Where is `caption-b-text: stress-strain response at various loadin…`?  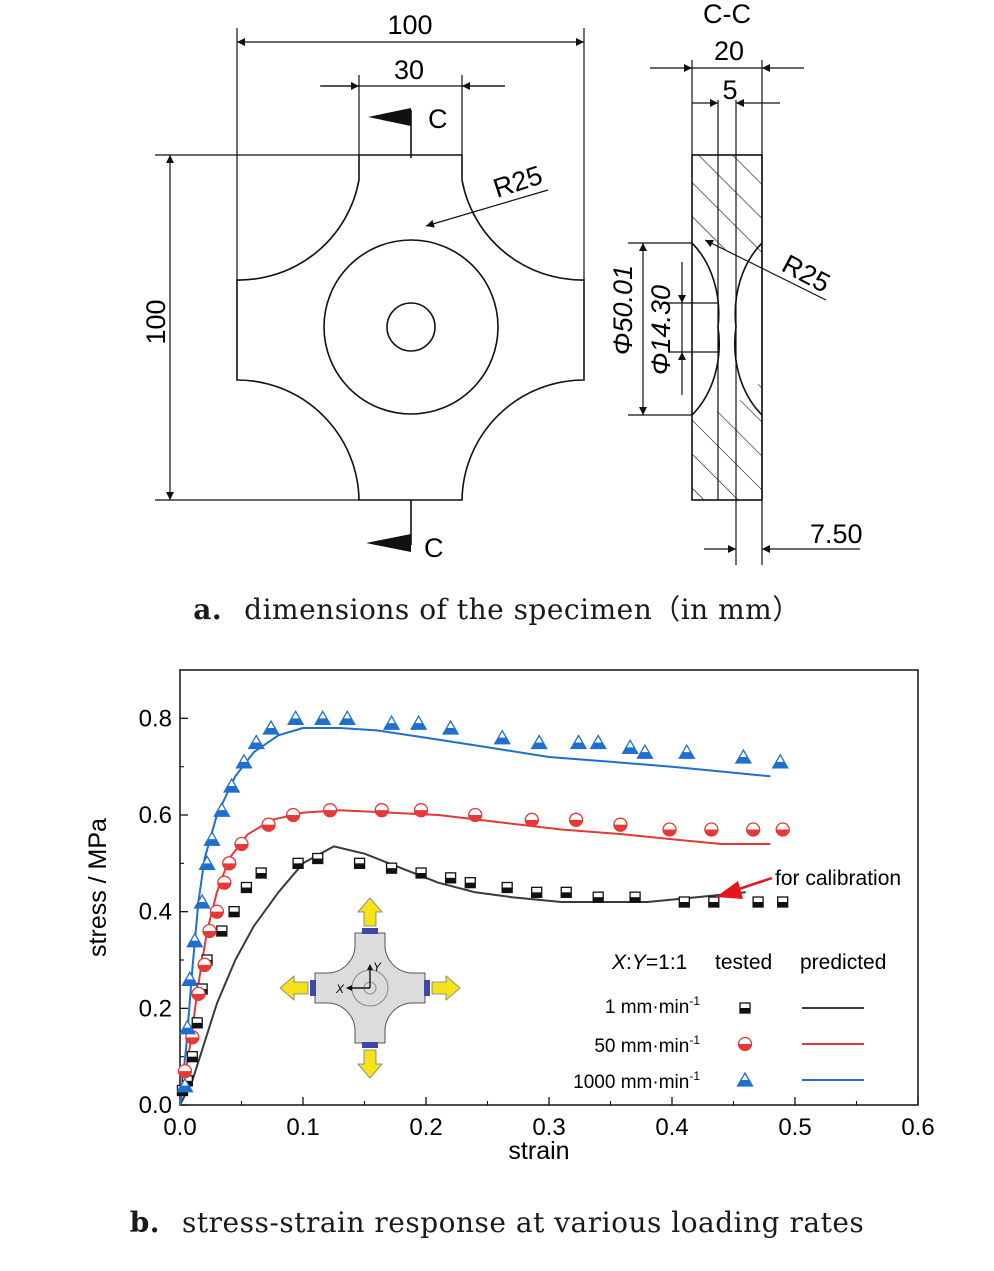 caption-b-text: stress-strain response at various loadin… is located at coordinates (523, 1222).